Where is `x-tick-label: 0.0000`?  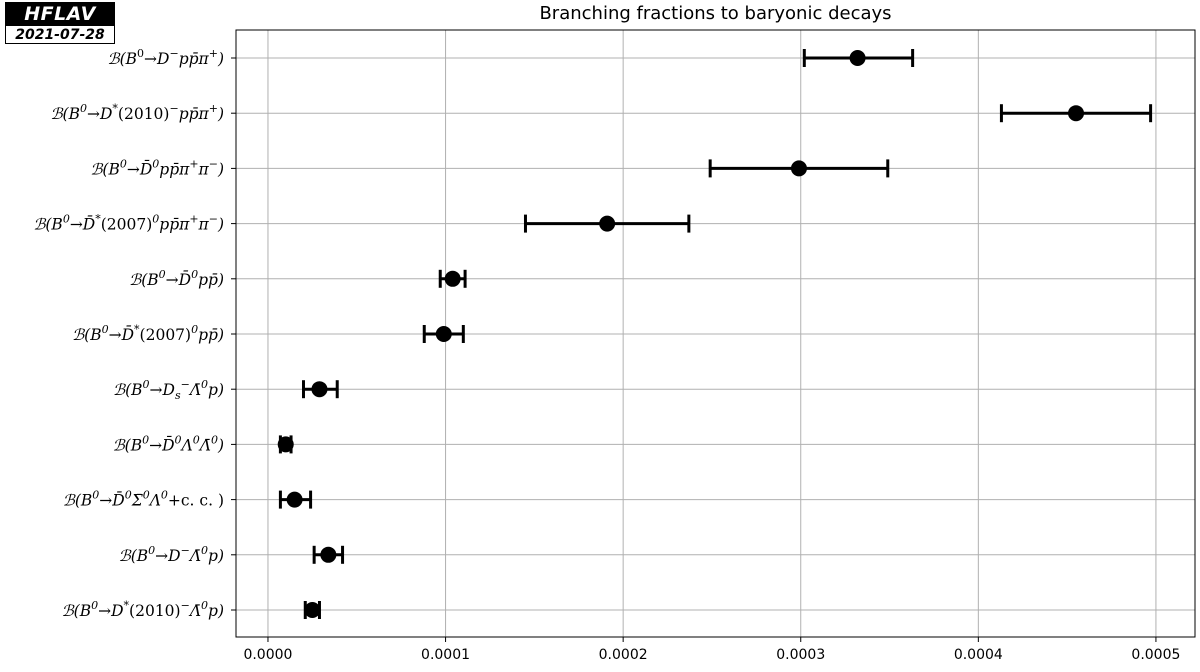 x-tick-label: 0.0000 is located at coordinates (267, 655).